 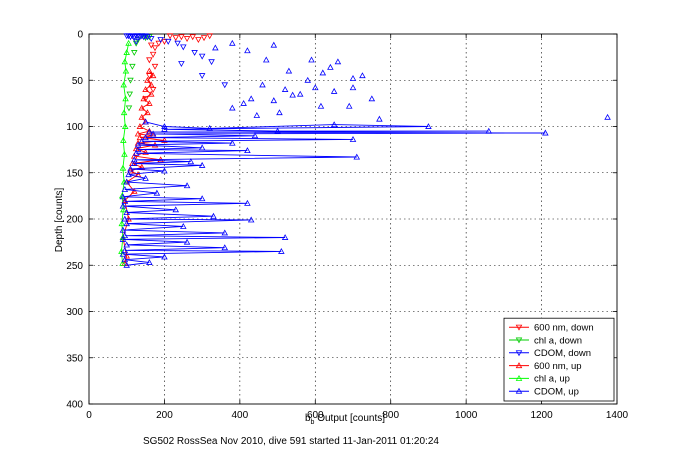 What do you see at coordinates (240, 415) in the screenshot?
I see `x-tick-label: 400` at bounding box center [240, 415].